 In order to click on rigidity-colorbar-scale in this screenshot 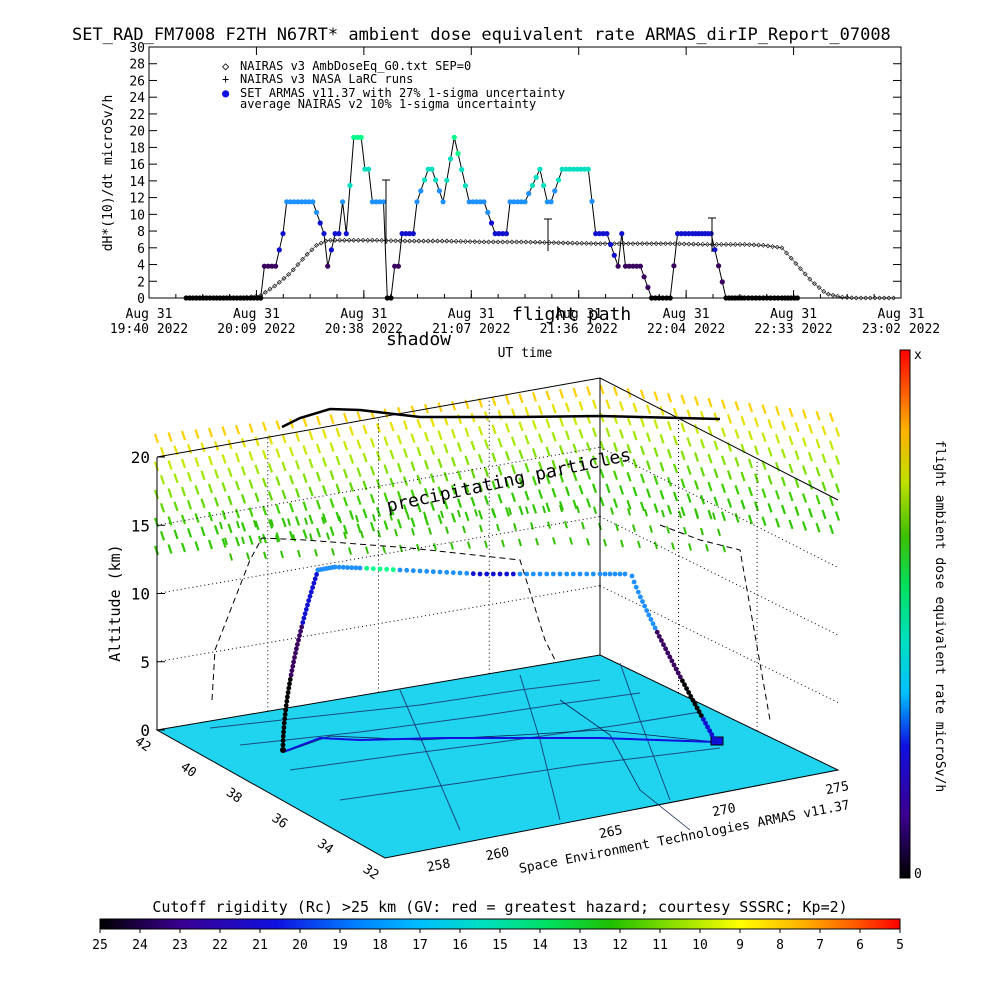, I will do `click(500, 924)`.